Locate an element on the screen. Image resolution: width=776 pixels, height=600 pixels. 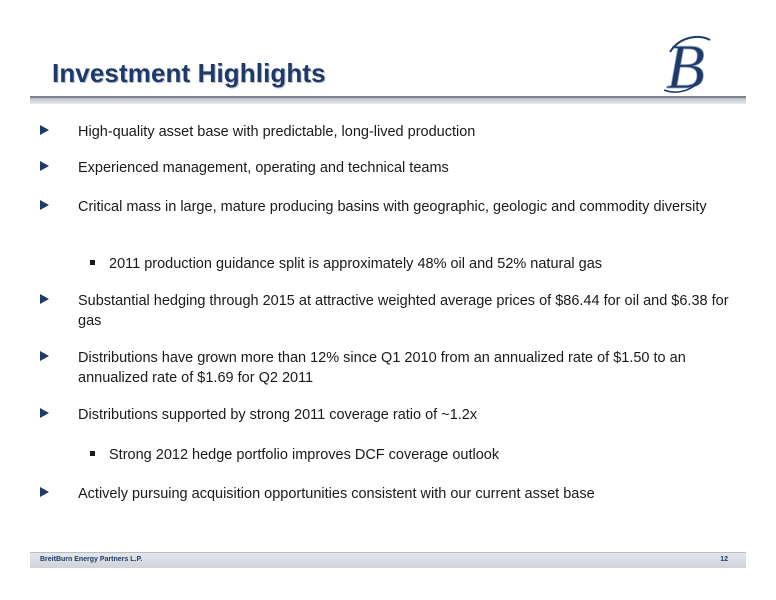
page-number: 12 is located at coordinates (724, 559).